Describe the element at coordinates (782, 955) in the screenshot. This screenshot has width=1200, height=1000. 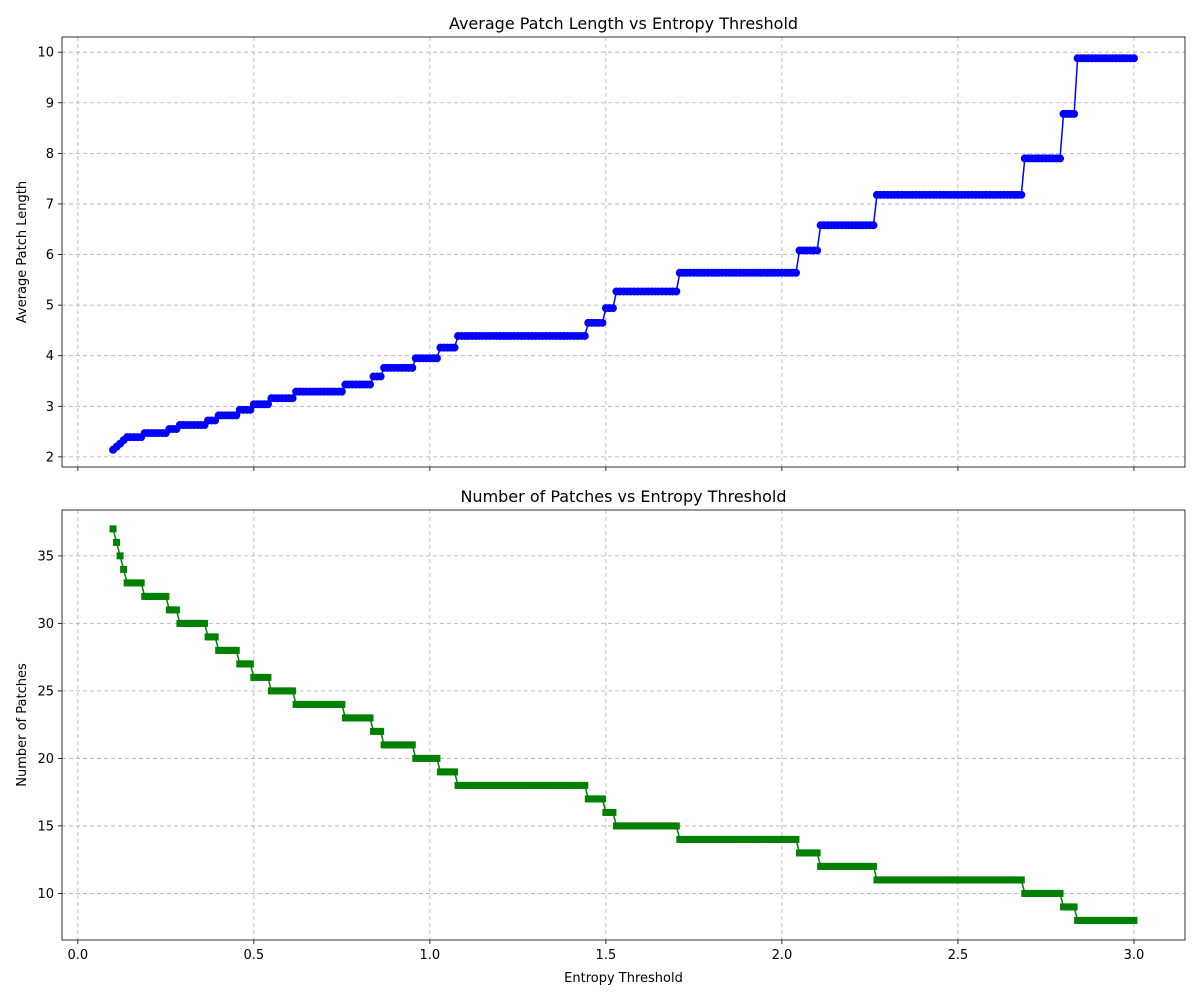
I see `bottom-chart-xtick-label: 2.0` at that location.